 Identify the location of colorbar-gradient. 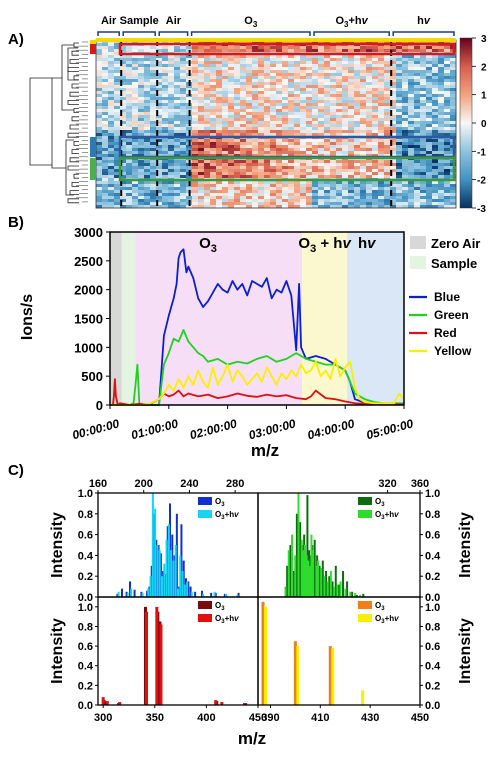
(466, 123).